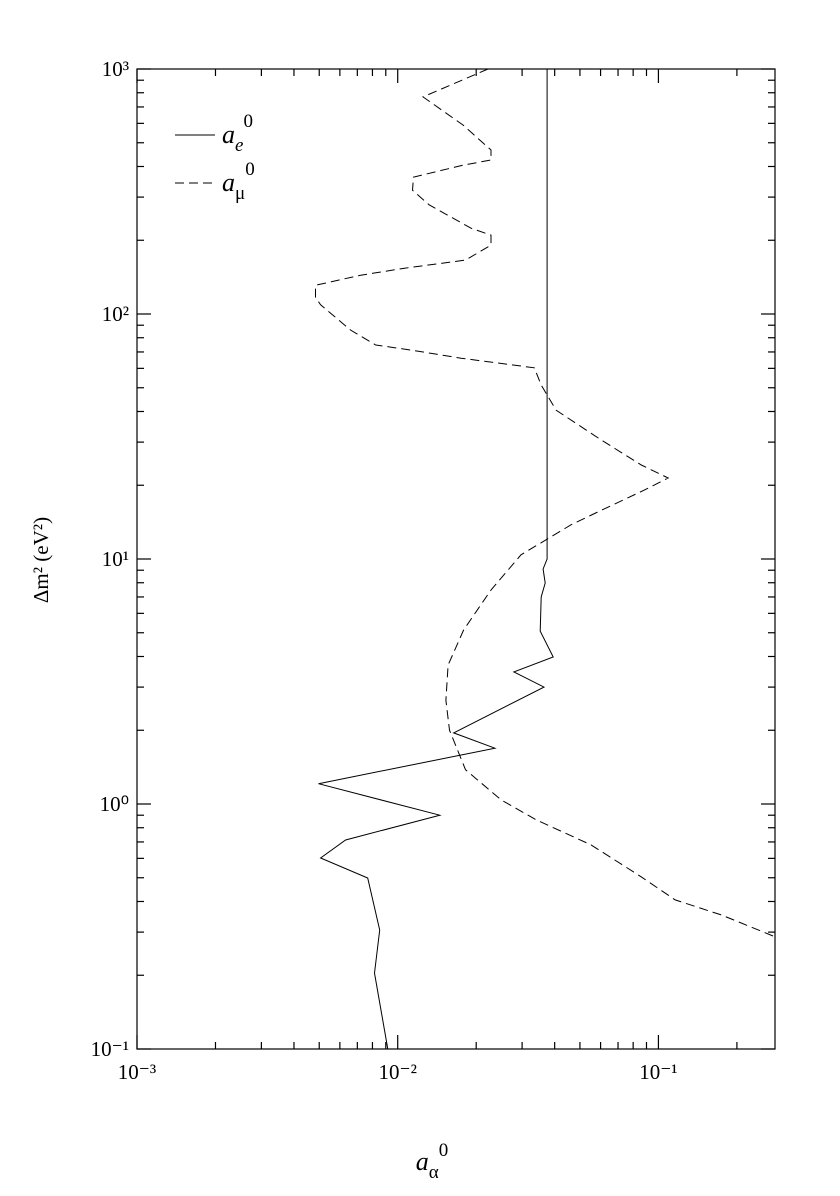 The width and height of the screenshot is (840, 1196). I want to click on y-axis-label: Δm² (eV²), so click(41, 560).